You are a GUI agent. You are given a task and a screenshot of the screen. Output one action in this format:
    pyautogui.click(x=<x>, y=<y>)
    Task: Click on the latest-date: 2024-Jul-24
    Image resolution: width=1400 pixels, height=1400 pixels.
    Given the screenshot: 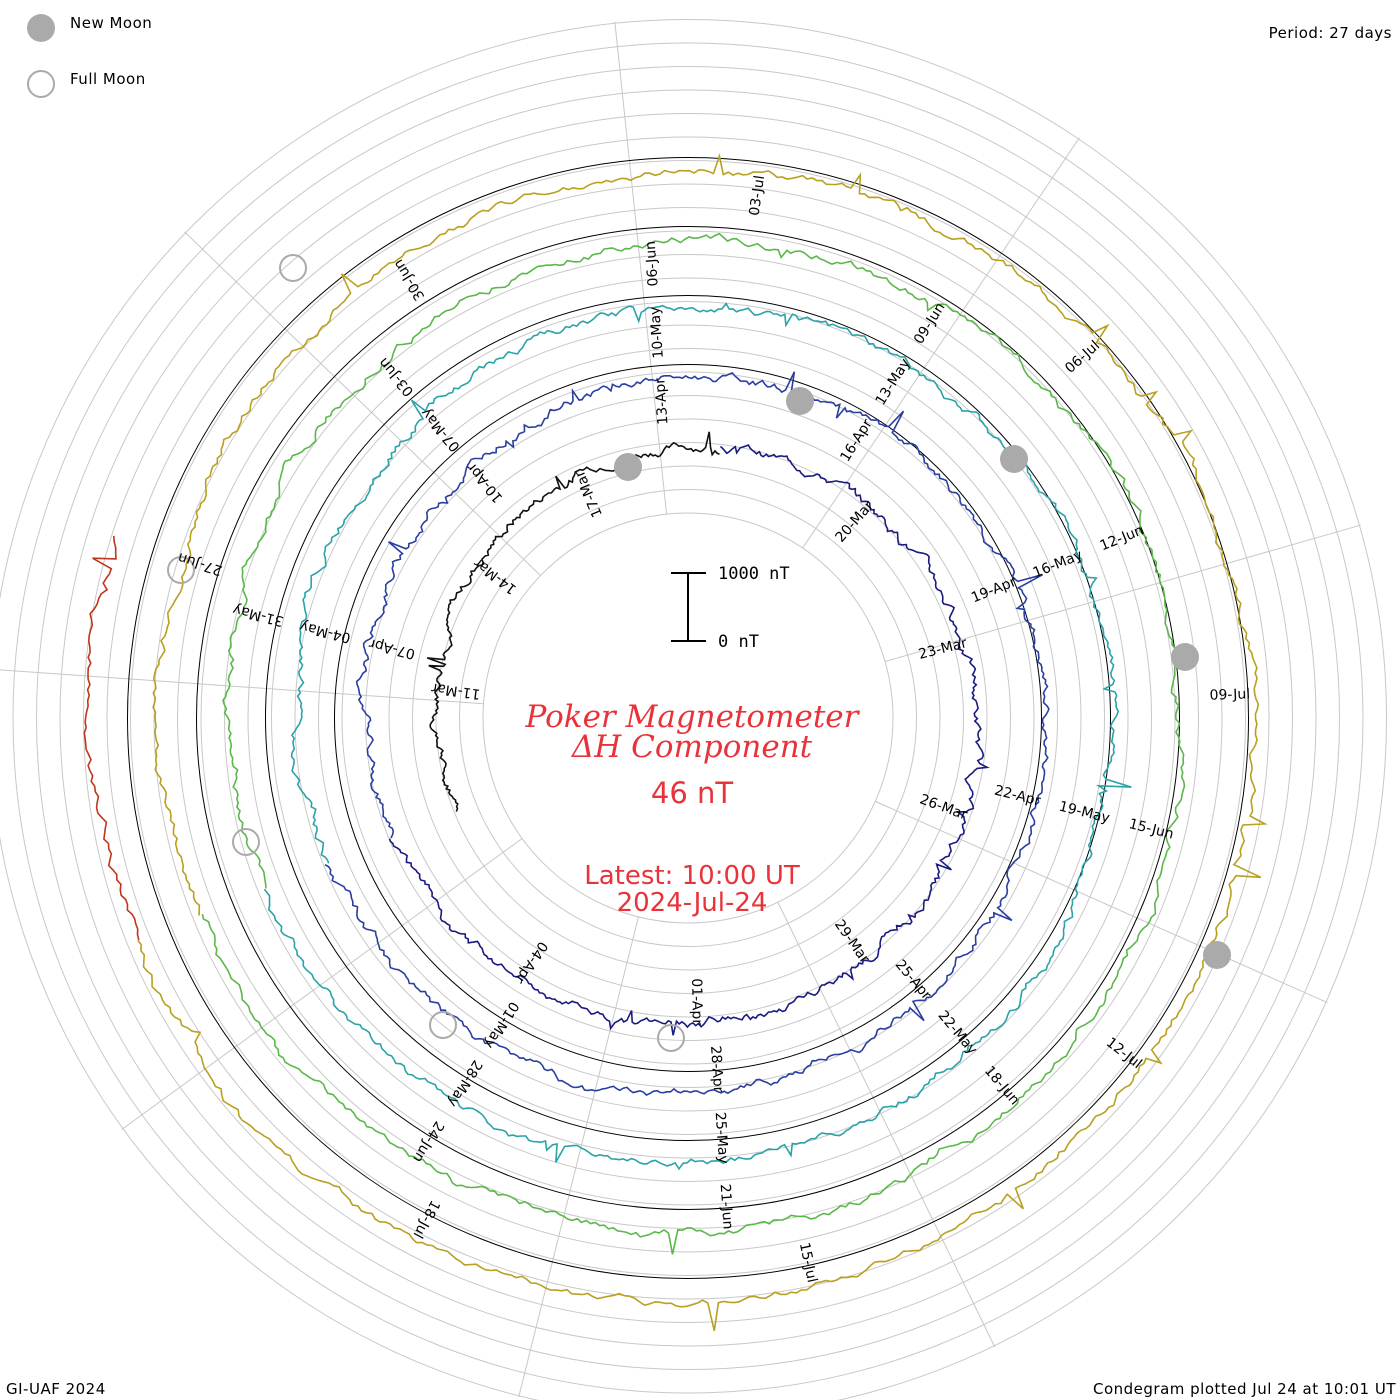 What is the action you would take?
    pyautogui.click(x=692, y=903)
    